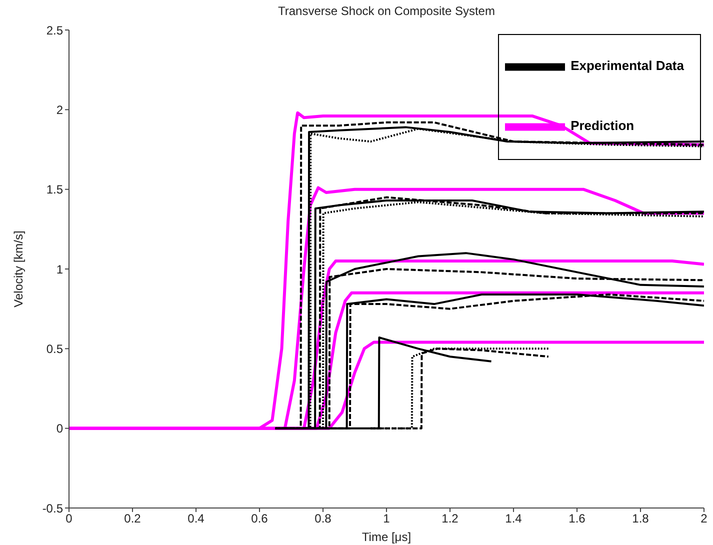  I want to click on x-tick-label: 1.6, so click(577, 519).